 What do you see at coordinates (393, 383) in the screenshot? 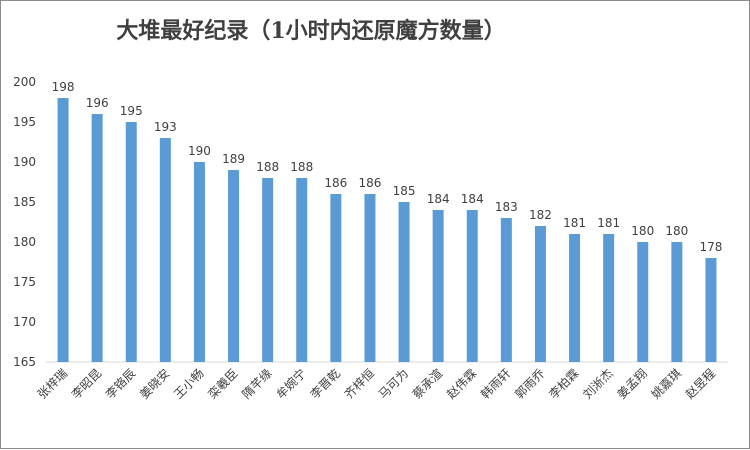
I see `category-label: 马可为` at bounding box center [393, 383].